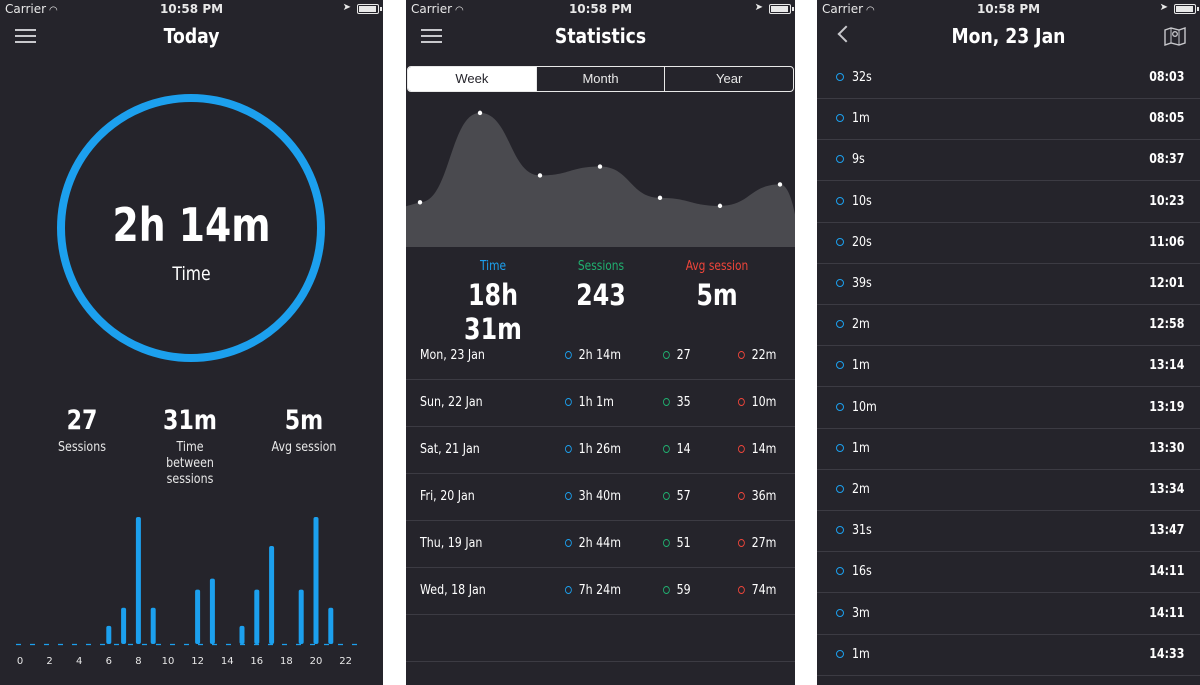 The image size is (1200, 685). What do you see at coordinates (600, 497) in the screenshot?
I see `day-row: Fri, 20 Jan 3h 40m 57 36m` at bounding box center [600, 497].